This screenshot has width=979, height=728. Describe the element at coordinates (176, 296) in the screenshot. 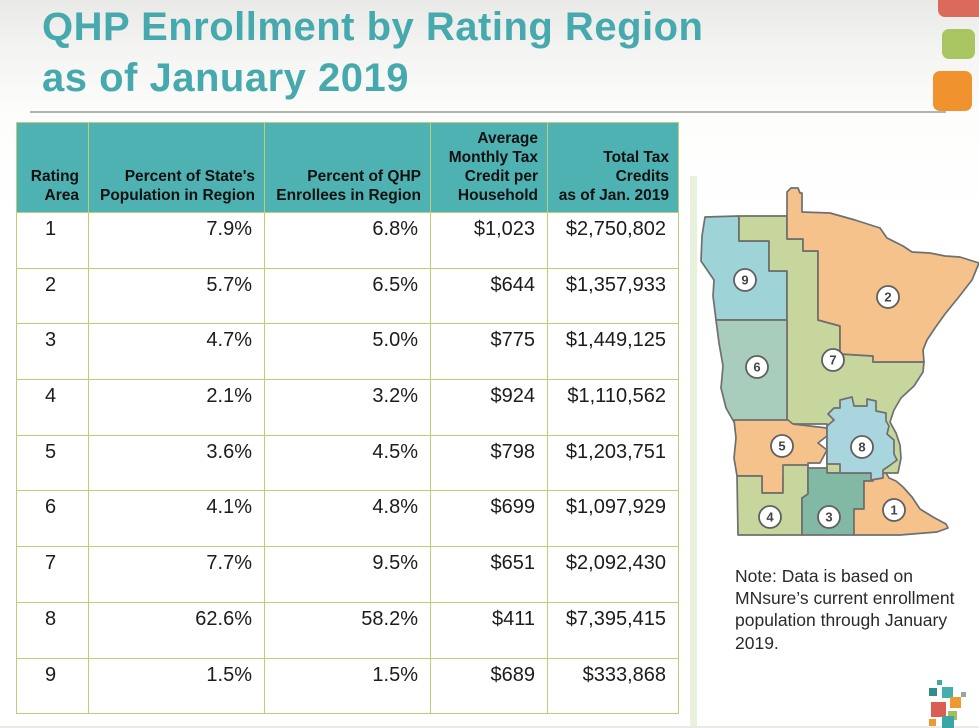

I see `table-cell: 5.7%` at that location.